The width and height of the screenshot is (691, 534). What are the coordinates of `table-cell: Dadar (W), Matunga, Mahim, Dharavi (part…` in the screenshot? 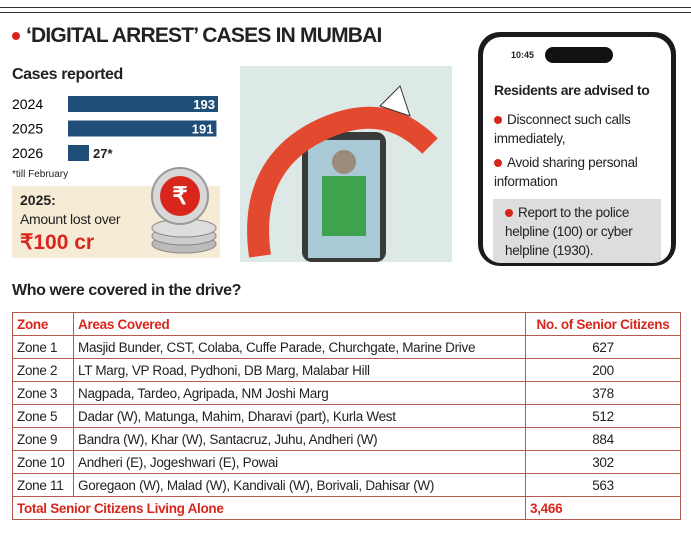 It's located at (299, 416).